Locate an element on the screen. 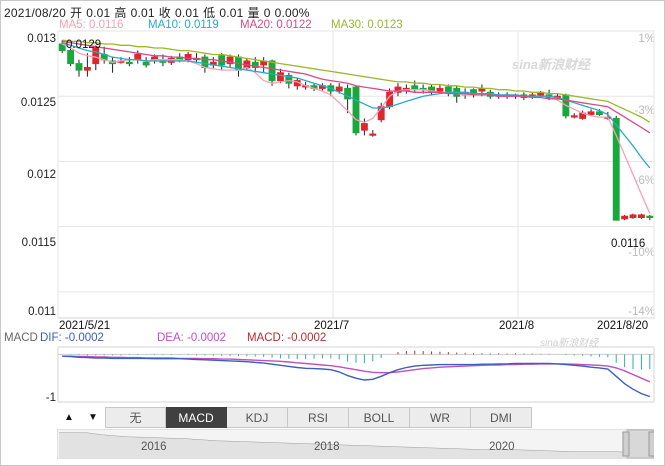  y-tick: 0.011 is located at coordinates (42, 312).